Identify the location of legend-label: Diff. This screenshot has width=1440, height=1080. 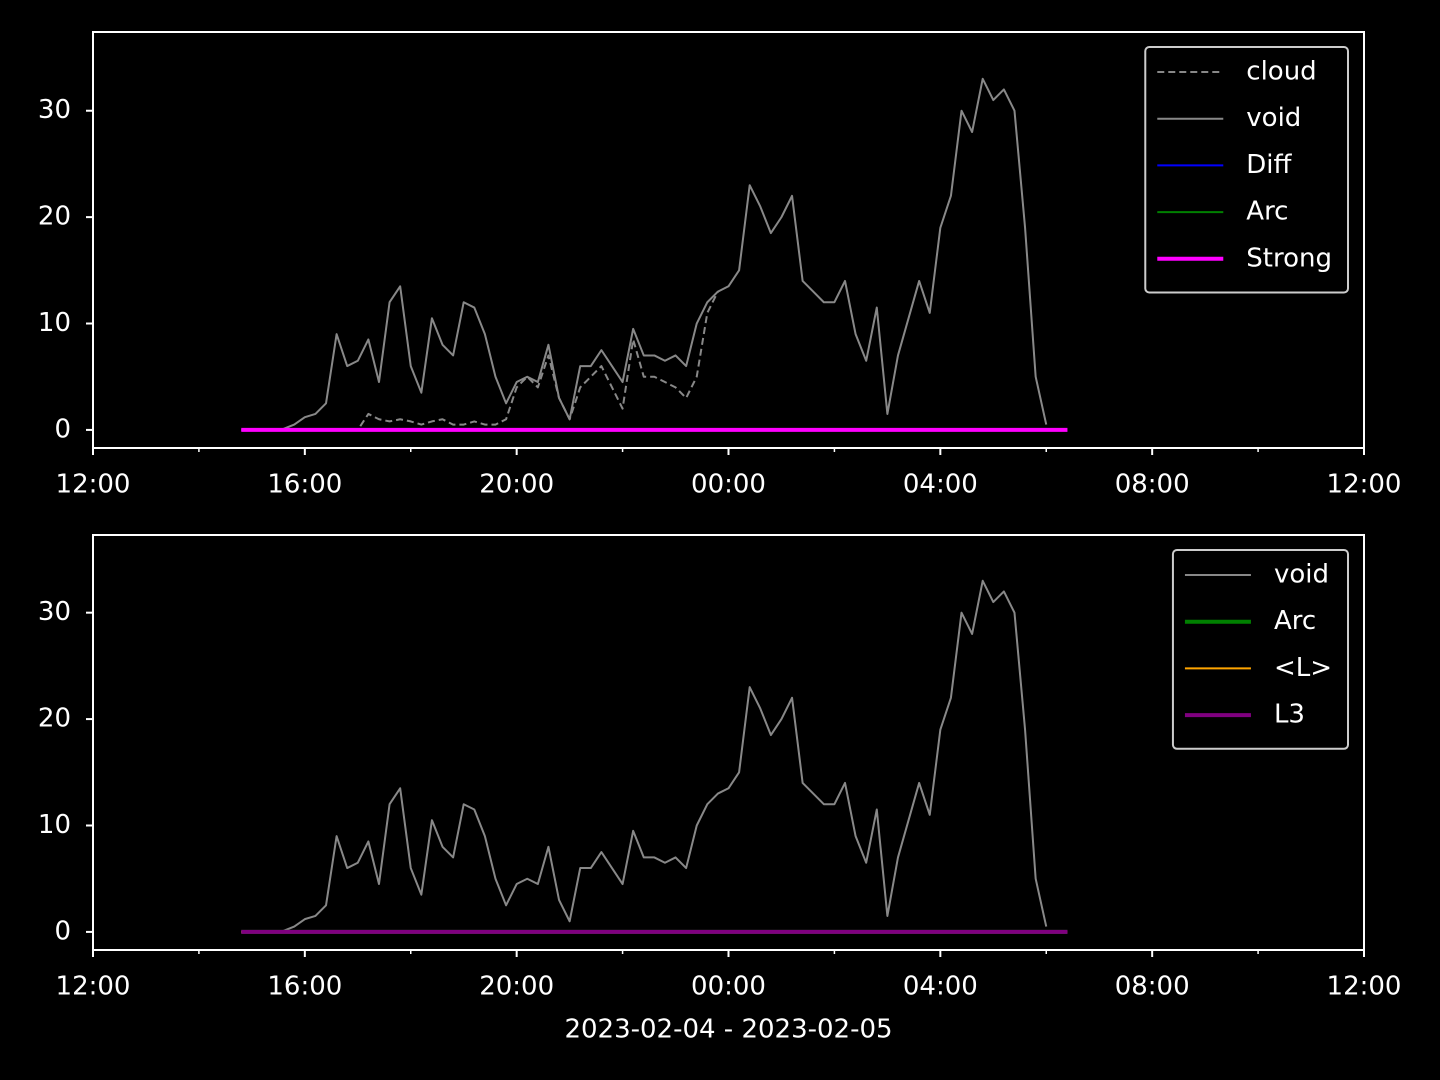
(1269, 165).